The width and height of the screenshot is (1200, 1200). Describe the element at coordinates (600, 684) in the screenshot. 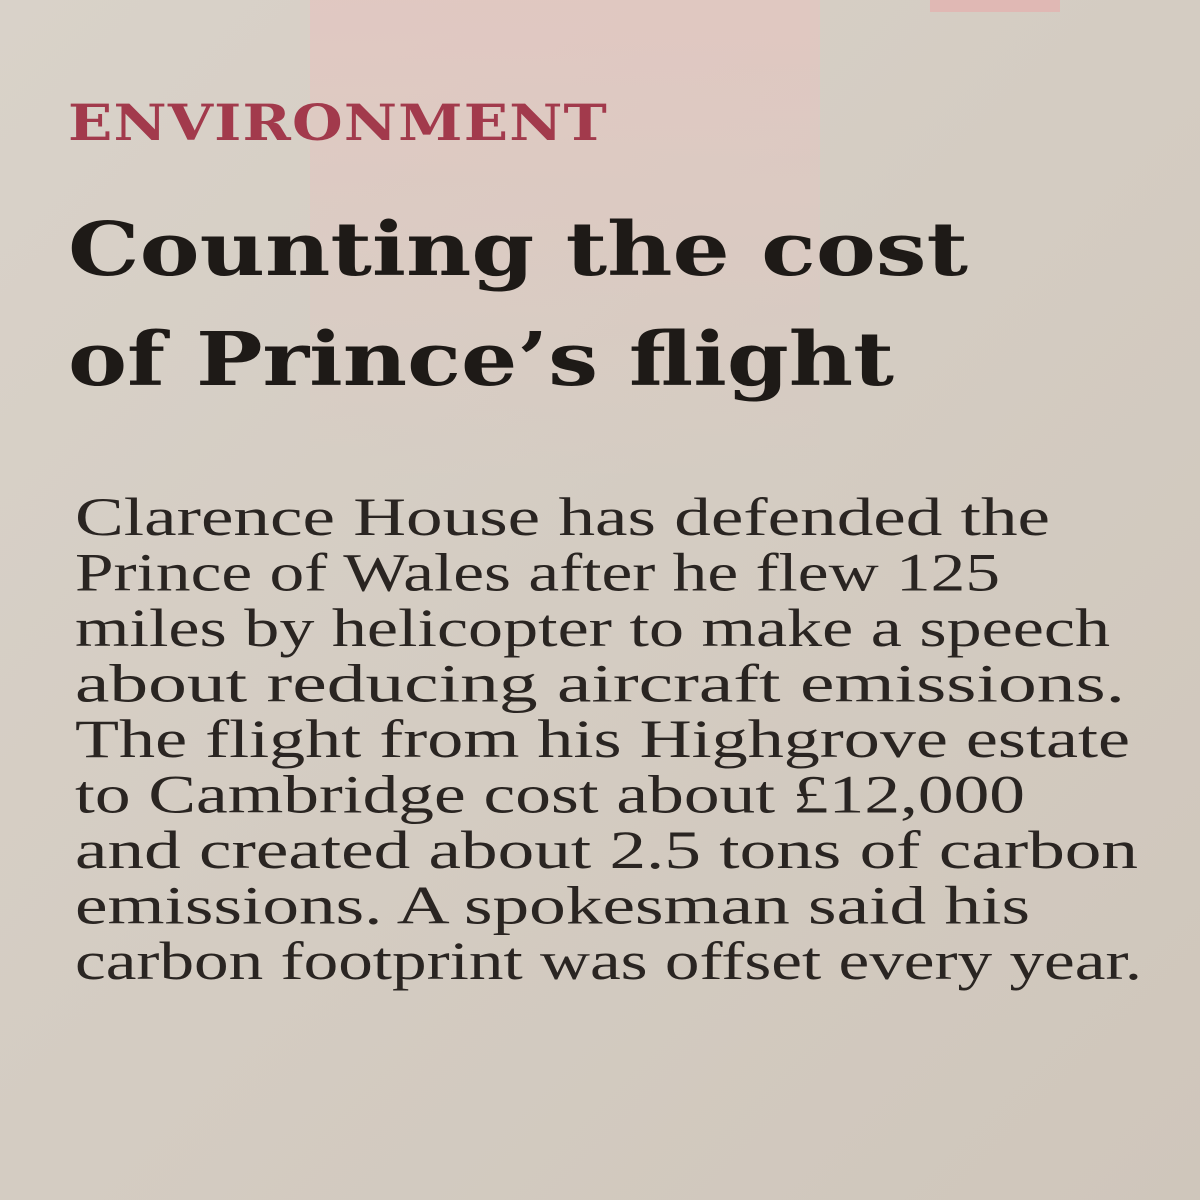

I see `body-line: about reducing aircraft emissions.` at that location.